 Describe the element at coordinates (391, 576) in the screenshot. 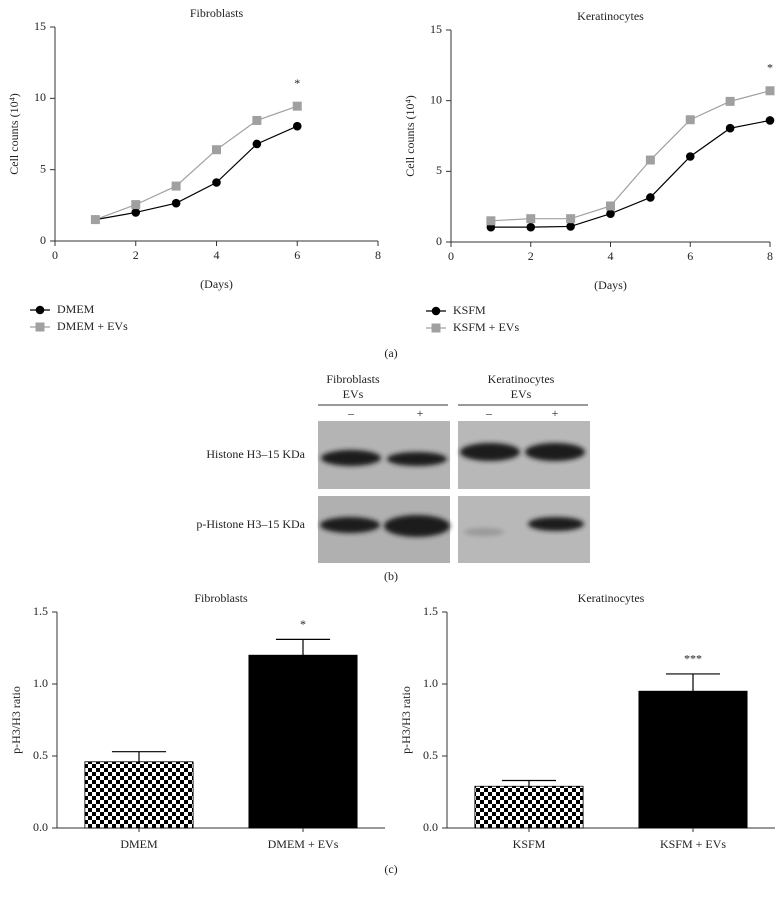

I see `panel-label: (b)` at that location.